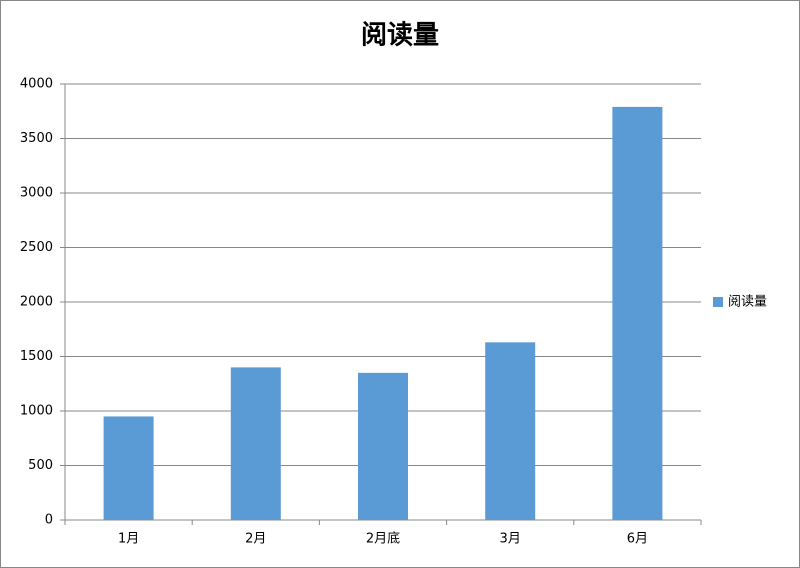 Image resolution: width=800 pixels, height=568 pixels. What do you see at coordinates (36, 138) in the screenshot?
I see `y-tick-label: 3500` at bounding box center [36, 138].